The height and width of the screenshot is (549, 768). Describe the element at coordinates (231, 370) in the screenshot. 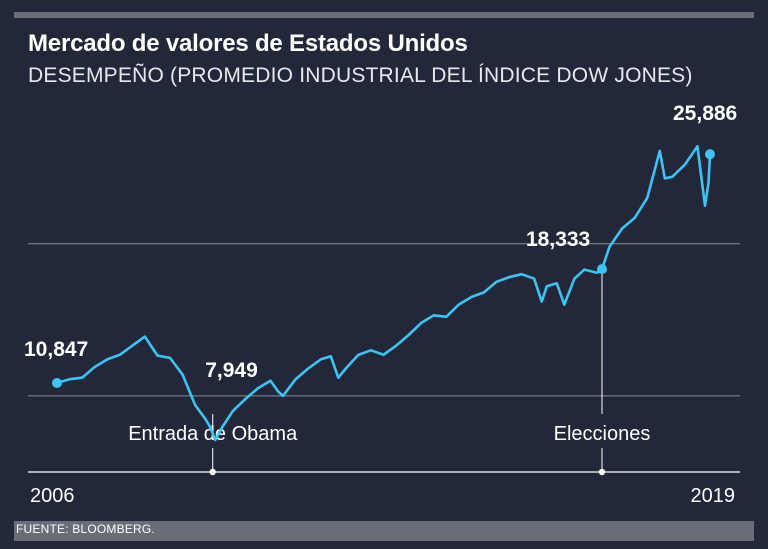

I see `annotation-label: 7,949` at that location.